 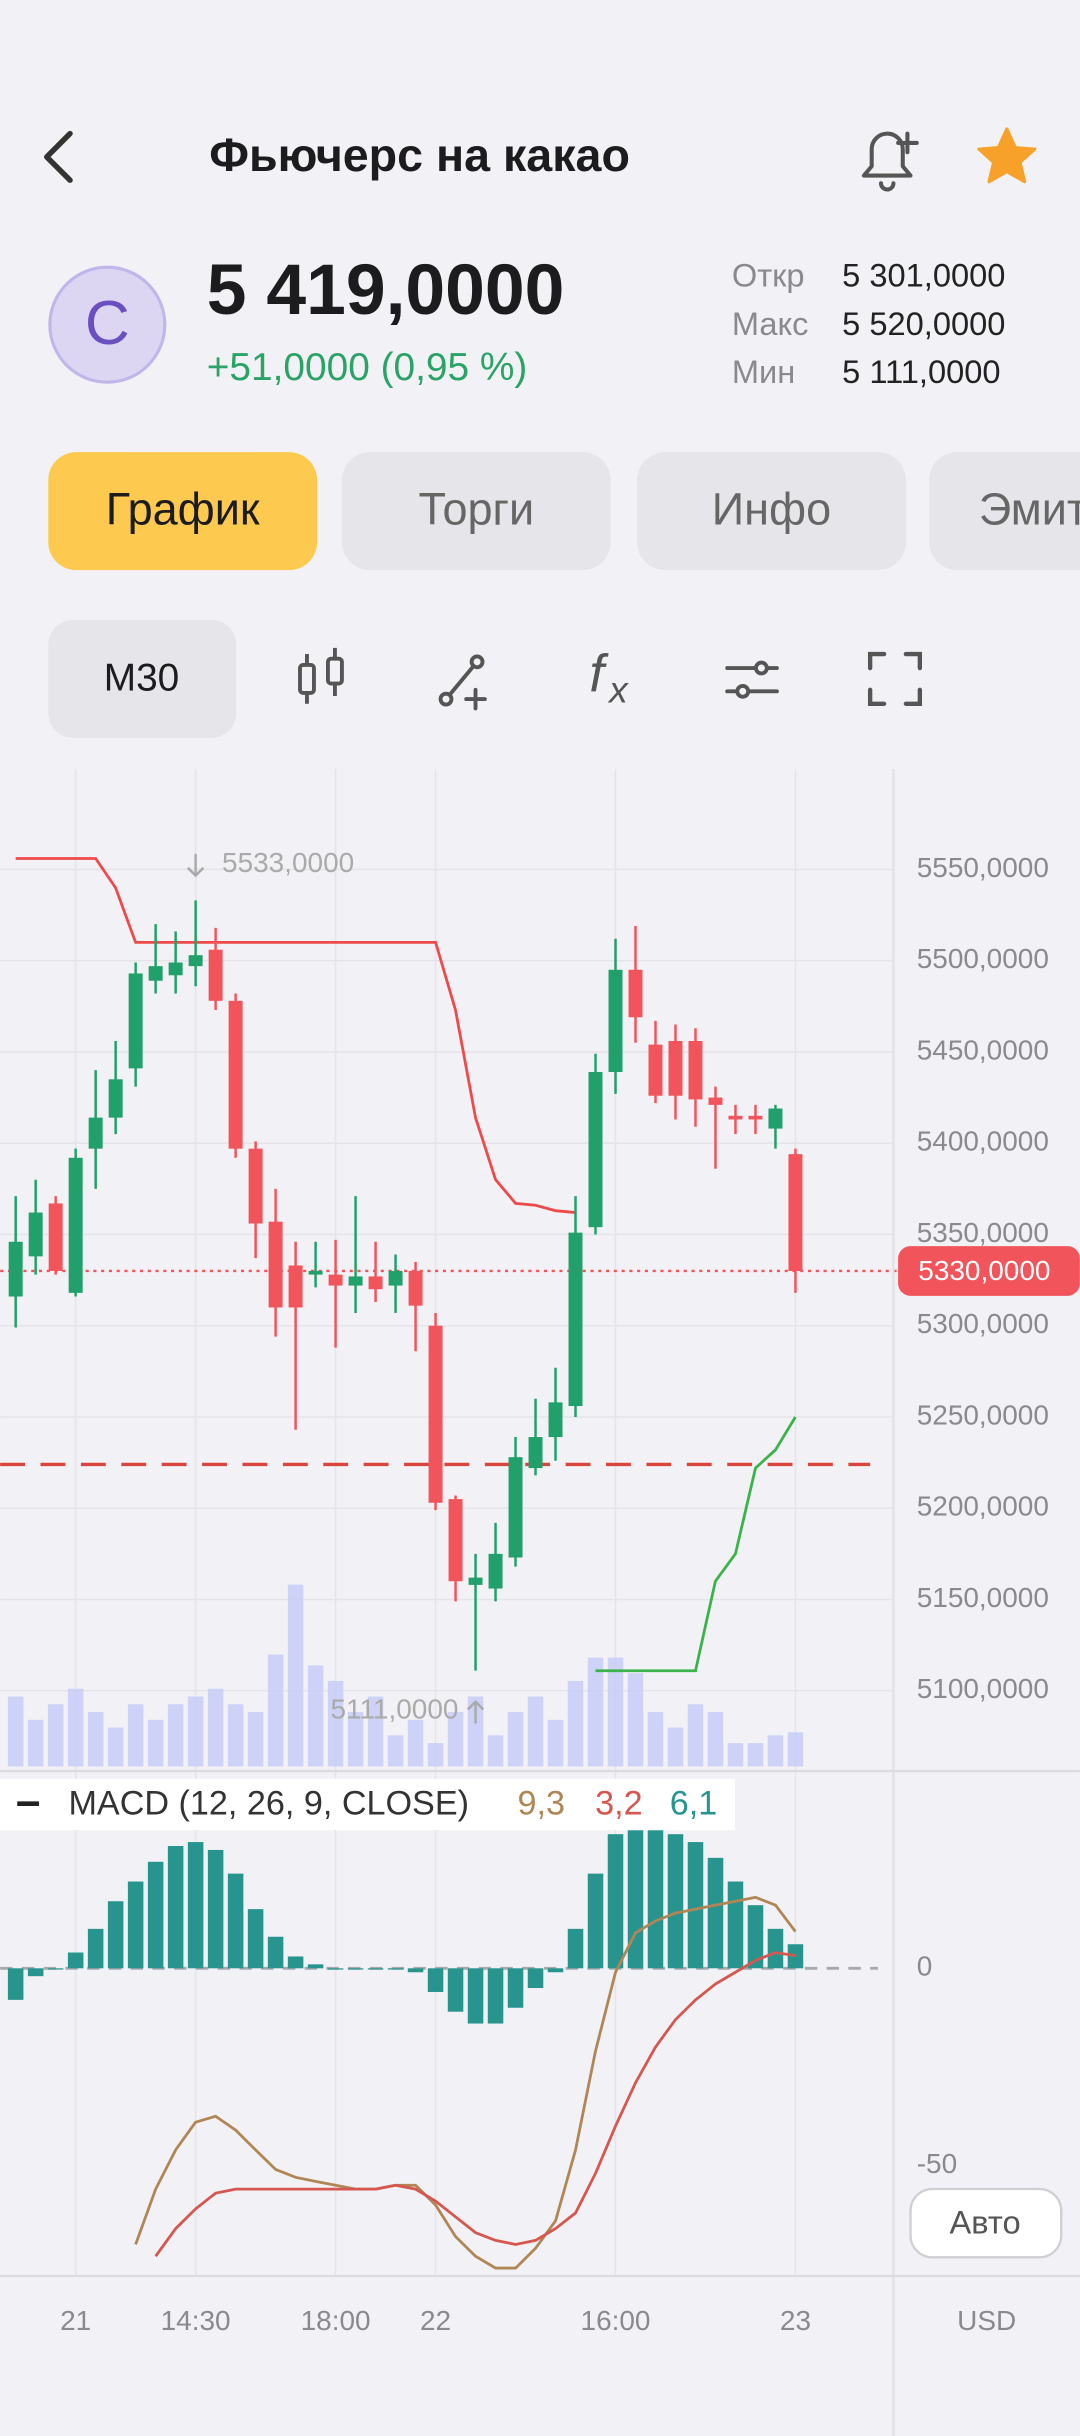 What do you see at coordinates (336, 2320) in the screenshot?
I see `x-tick-label: 18:00` at bounding box center [336, 2320].